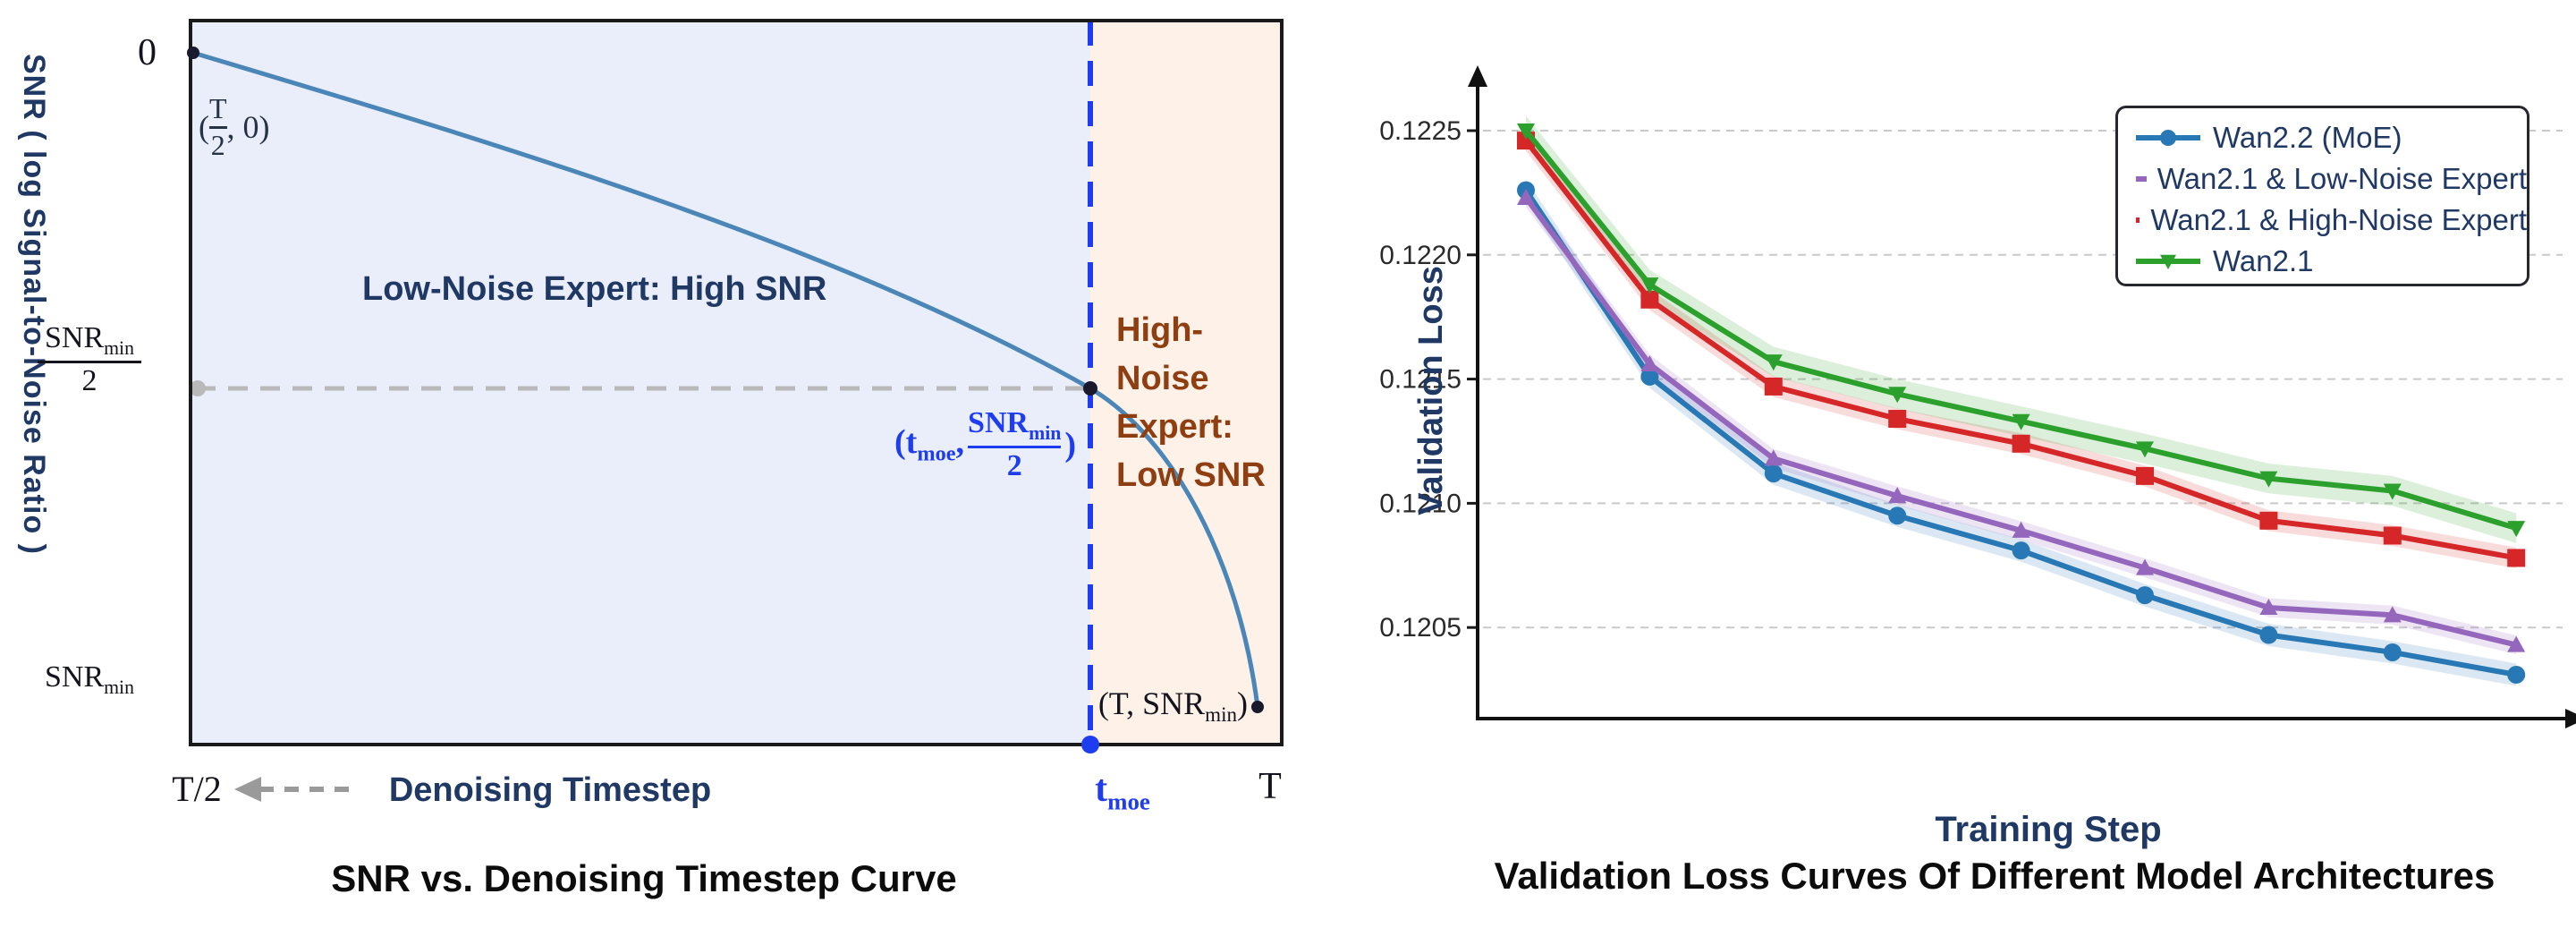 The height and width of the screenshot is (928, 2576). What do you see at coordinates (985, 444) in the screenshot?
I see `moe-point-annotation: (tmoe, SNRmin 2 )` at bounding box center [985, 444].